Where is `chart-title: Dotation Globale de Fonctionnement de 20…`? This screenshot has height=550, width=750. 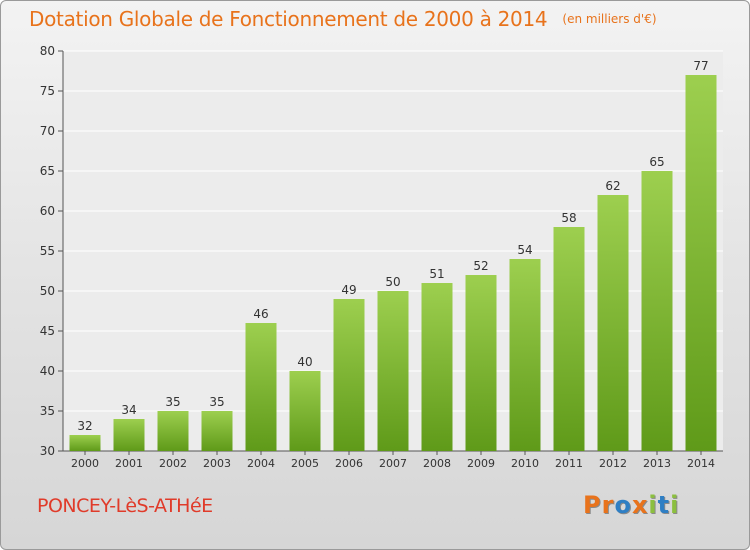 chart-title: Dotation Globale de Fonctionnement de 20… is located at coordinates (288, 19).